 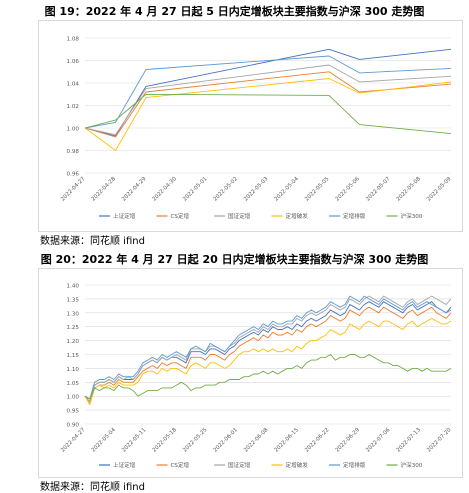 What do you see at coordinates (73, 370) in the screenshot?
I see `y-tick-label: 1.10` at bounding box center [73, 370].